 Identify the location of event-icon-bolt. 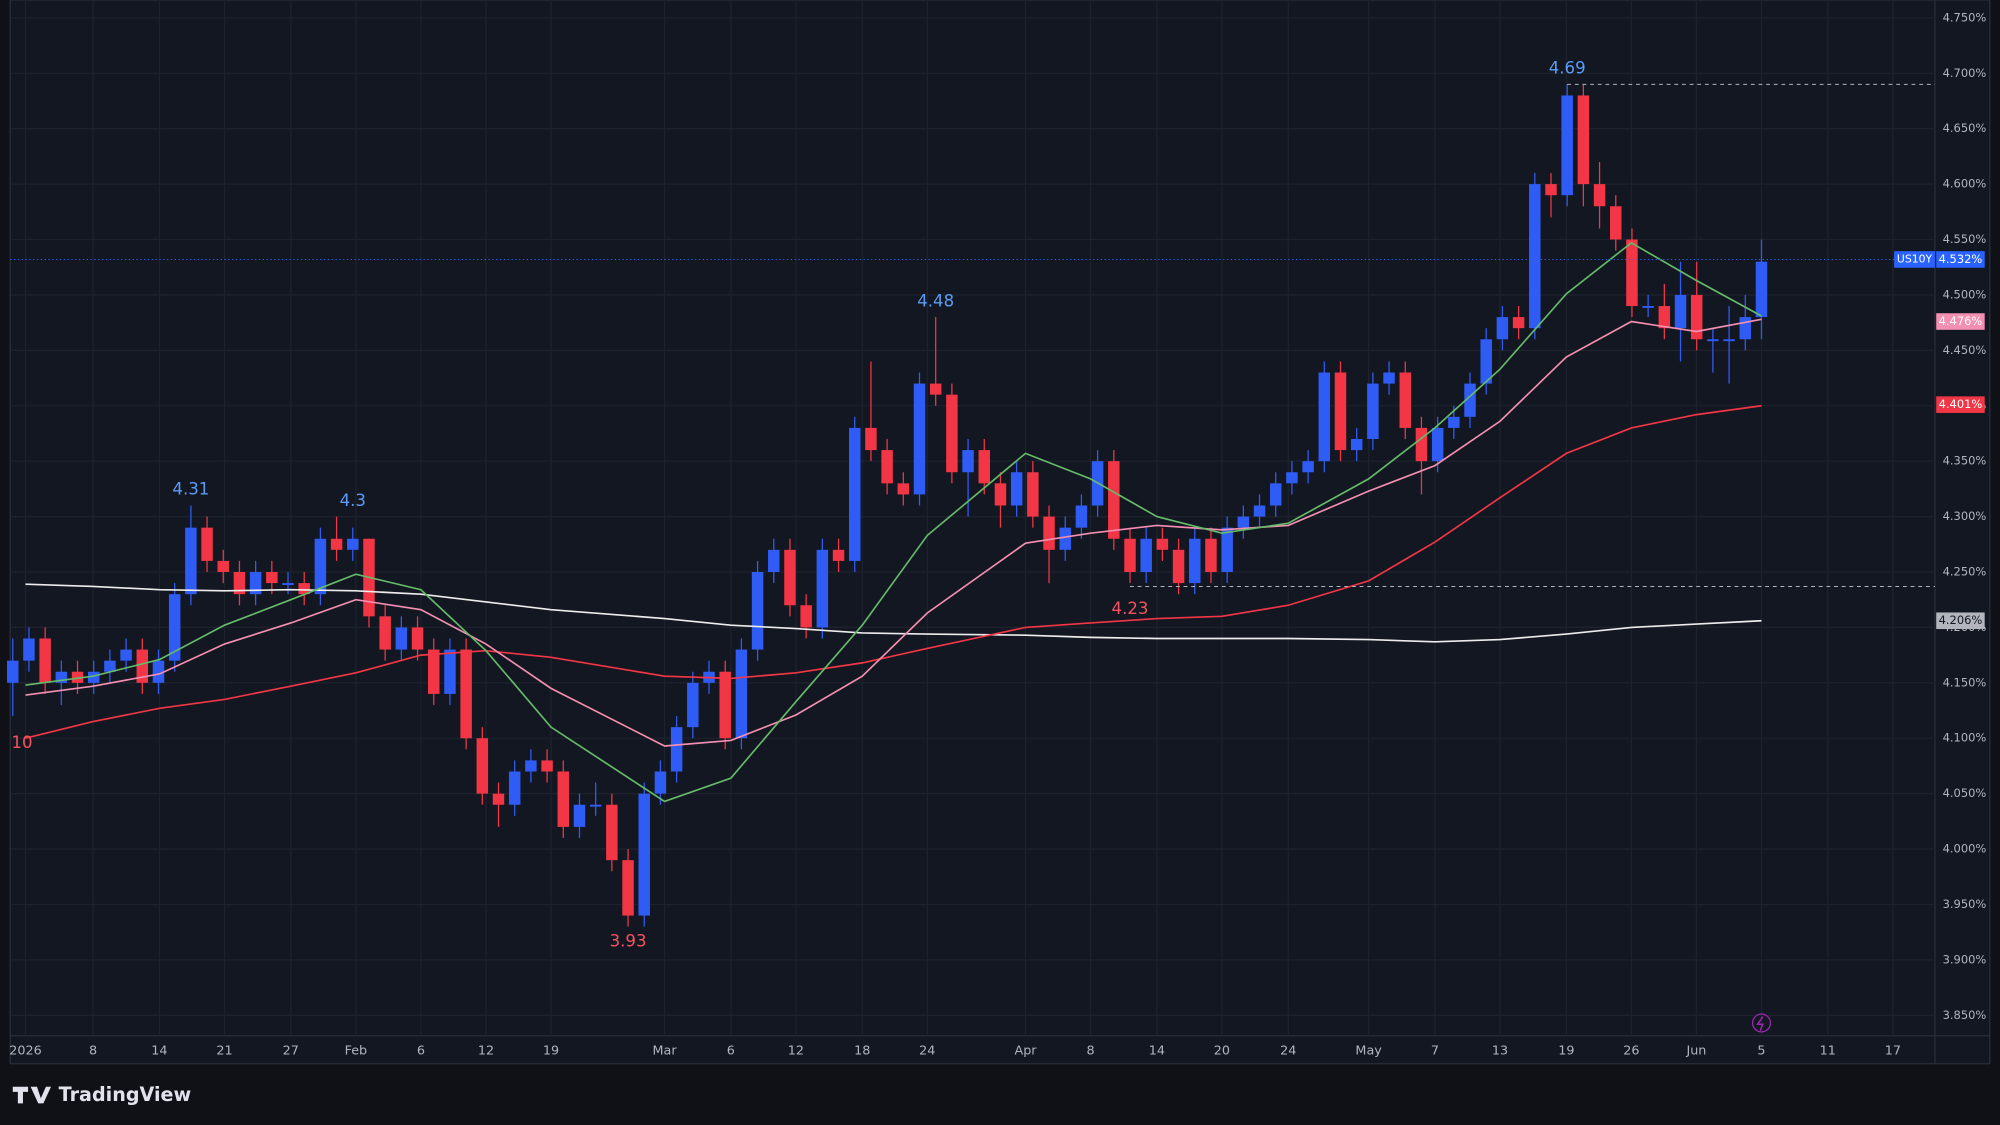
(1760, 1023).